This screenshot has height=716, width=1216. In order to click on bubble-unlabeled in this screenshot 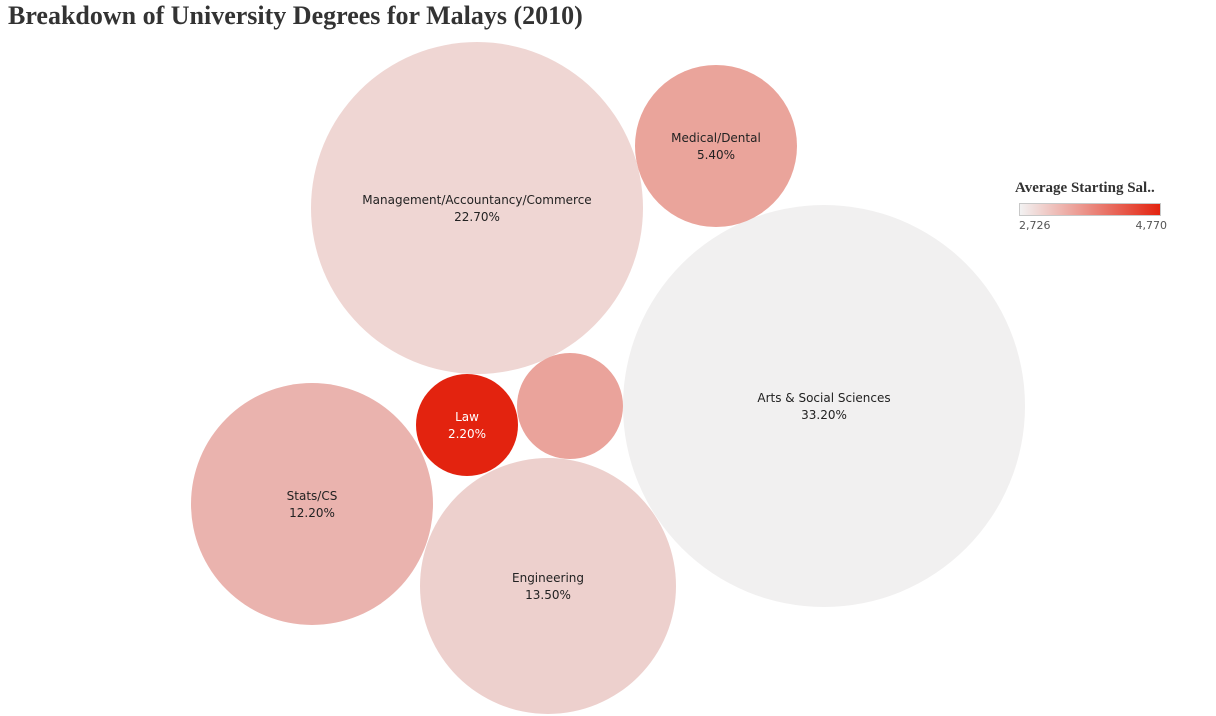, I will do `click(570, 406)`.